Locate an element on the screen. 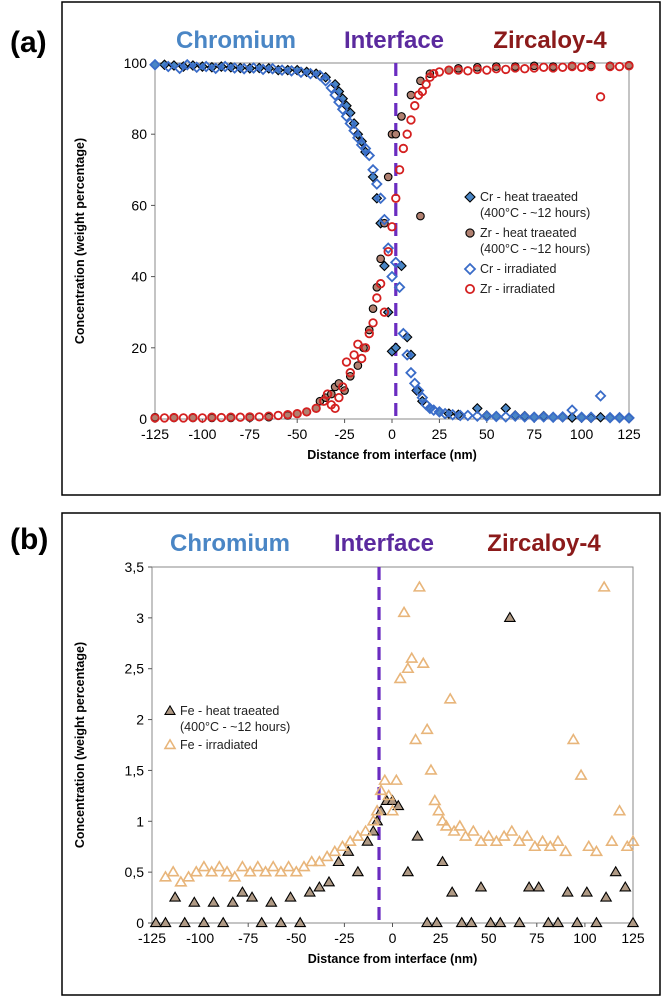  y-tick-label: 3 is located at coordinates (140, 618).